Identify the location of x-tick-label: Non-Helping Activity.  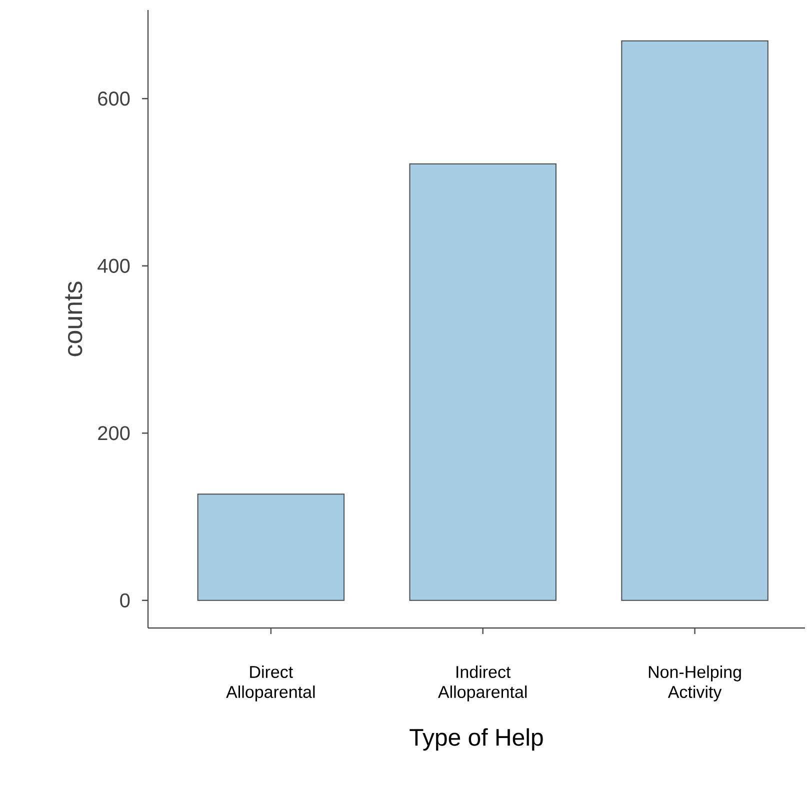
(694, 684).